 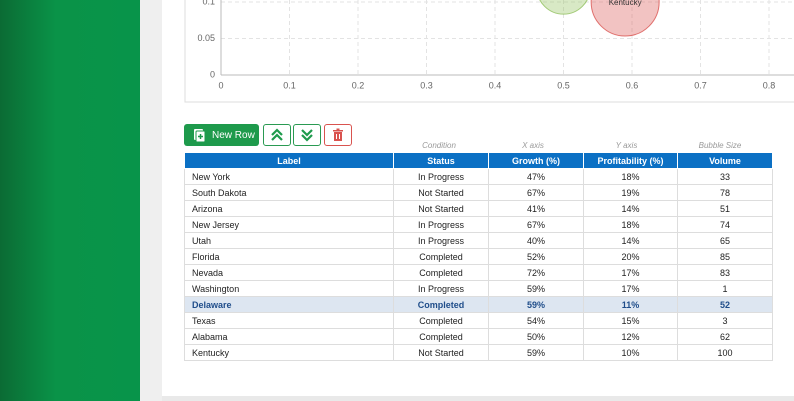 I want to click on table-cell: 52, so click(x=725, y=304).